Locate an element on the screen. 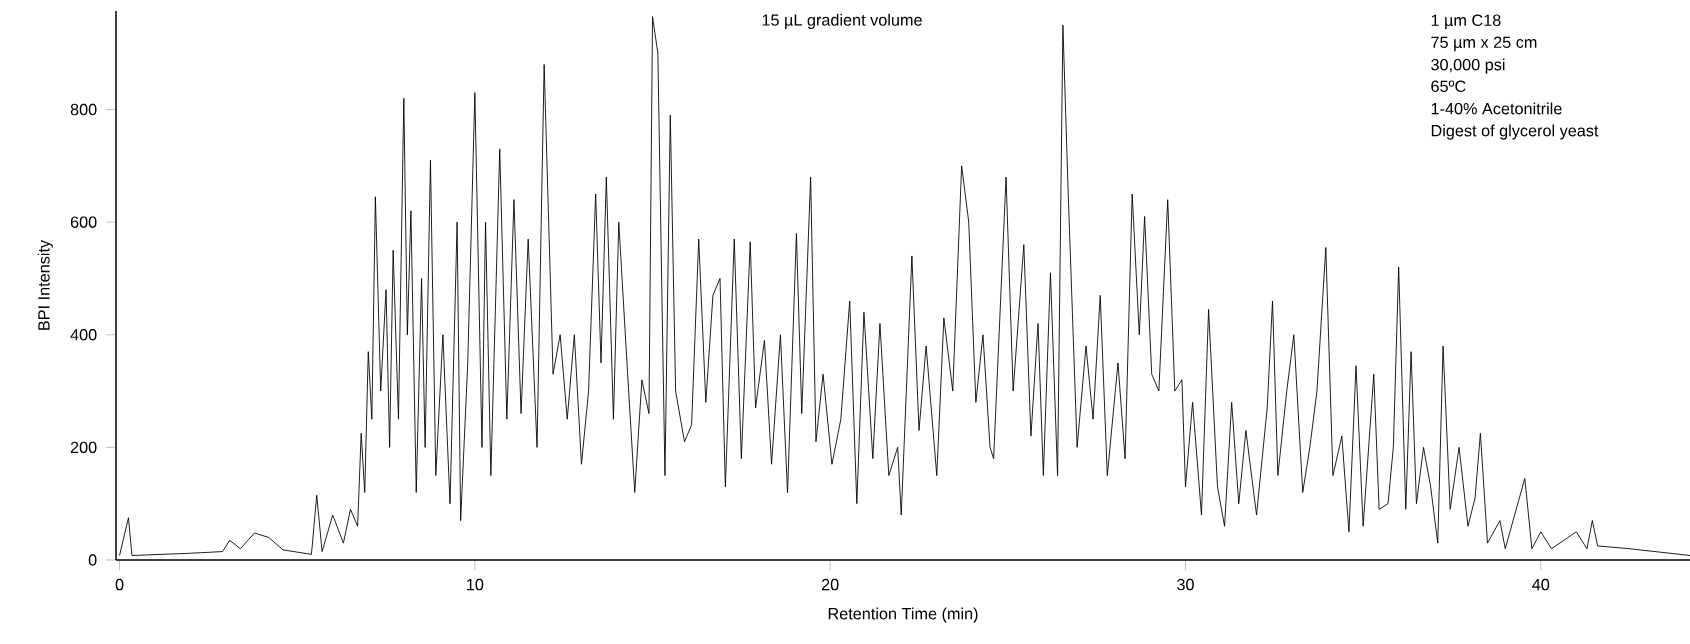 Image resolution: width=1690 pixels, height=644 pixels. x-tick-label: 40 is located at coordinates (1541, 584).